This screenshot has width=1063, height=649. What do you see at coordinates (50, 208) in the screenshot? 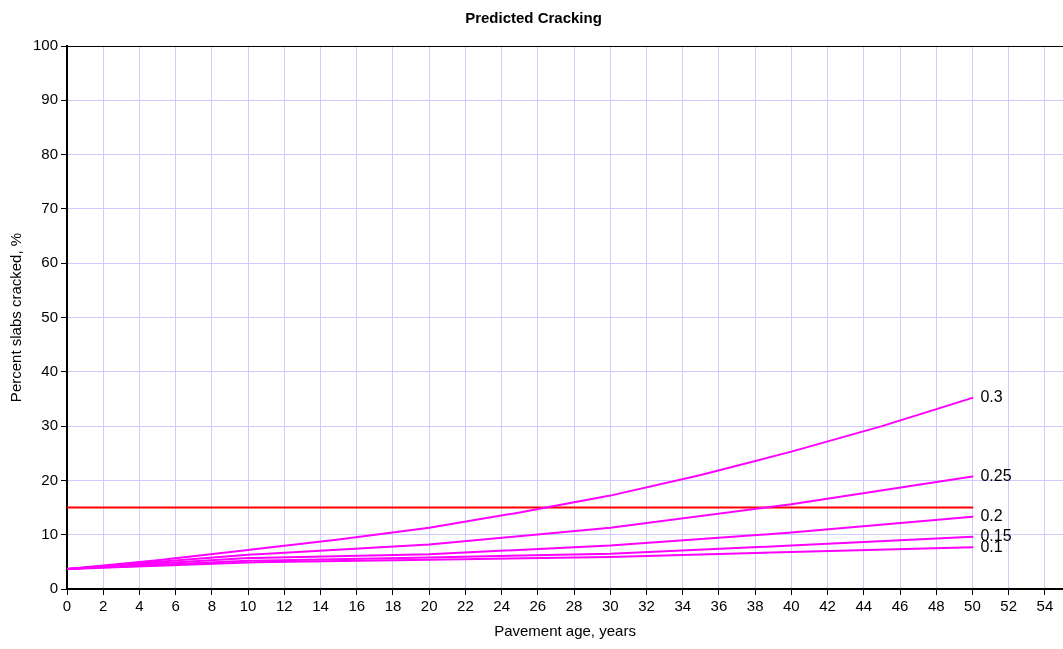
I see `y-tick-label: 70` at bounding box center [50, 208].